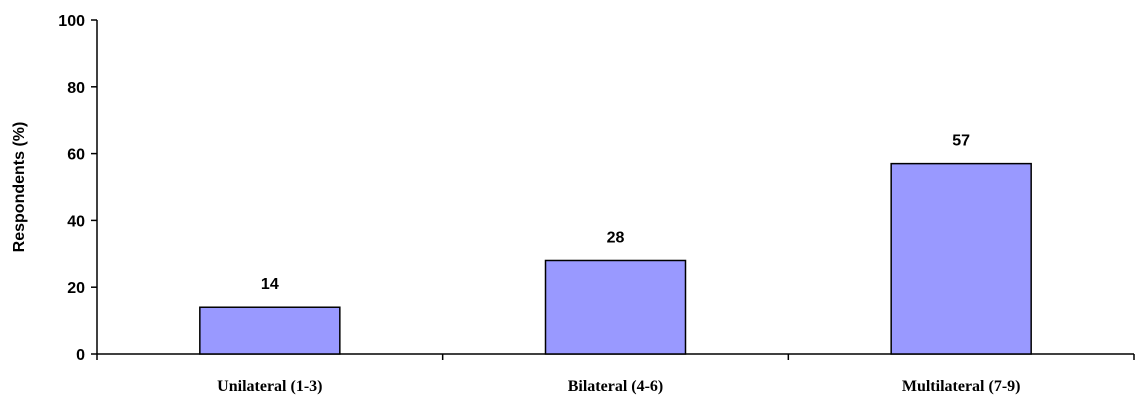  Describe the element at coordinates (961, 386) in the screenshot. I see `x-category-label: Multilateral (7-9)` at that location.